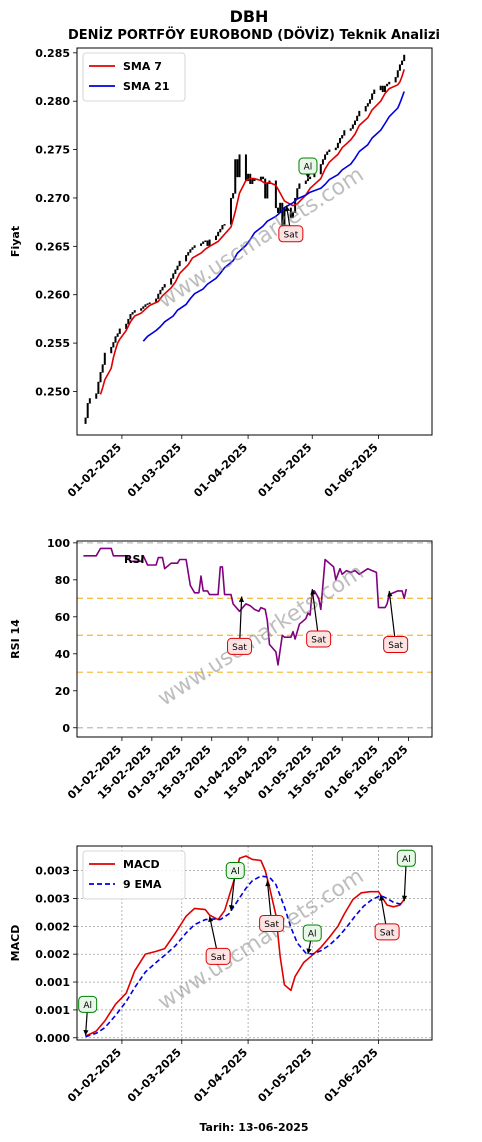 The image size is (482, 1142). Describe the element at coordinates (52, 53) in the screenshot. I see `y-tick-label: 0.285` at that location.